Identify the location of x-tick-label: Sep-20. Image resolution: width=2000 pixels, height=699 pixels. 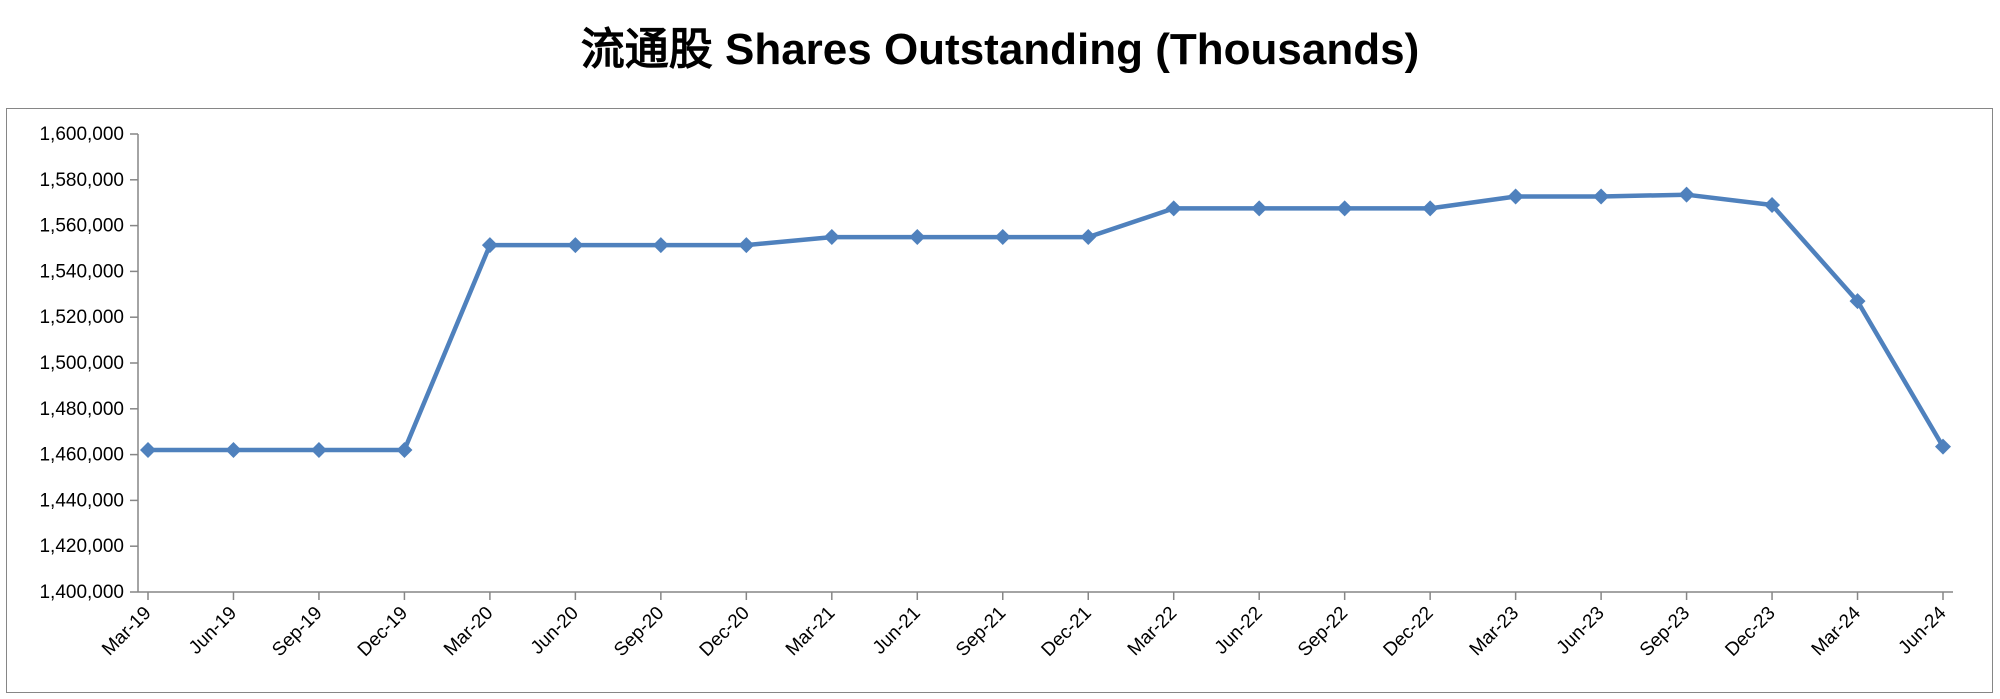
(639, 632).